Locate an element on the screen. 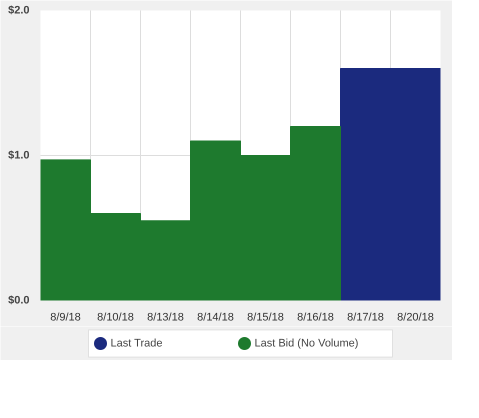  x-tick-label: 8/17/18 is located at coordinates (365, 318).